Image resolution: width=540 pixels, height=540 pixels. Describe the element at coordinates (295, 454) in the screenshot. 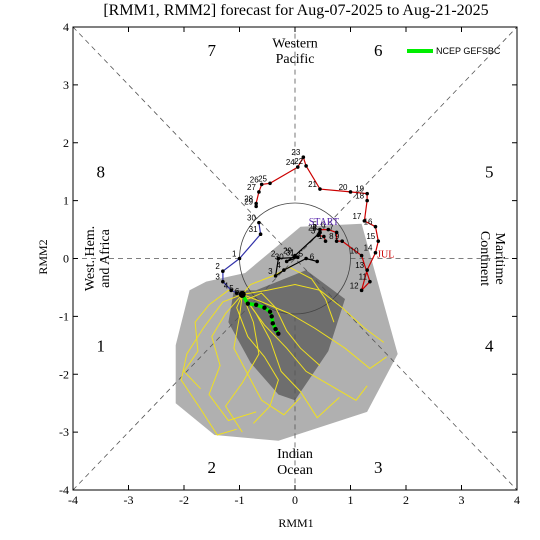

I see `region-label-indian-ocean: Indian` at that location.